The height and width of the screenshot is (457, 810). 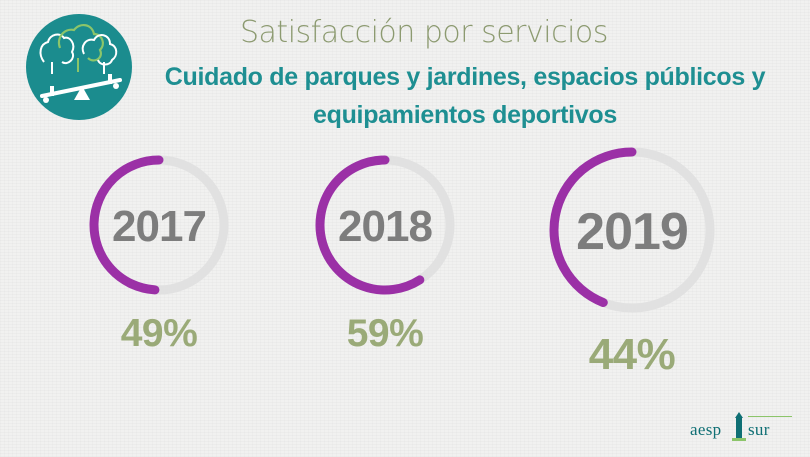 I want to click on year-label-2017: 2017, so click(x=159, y=226).